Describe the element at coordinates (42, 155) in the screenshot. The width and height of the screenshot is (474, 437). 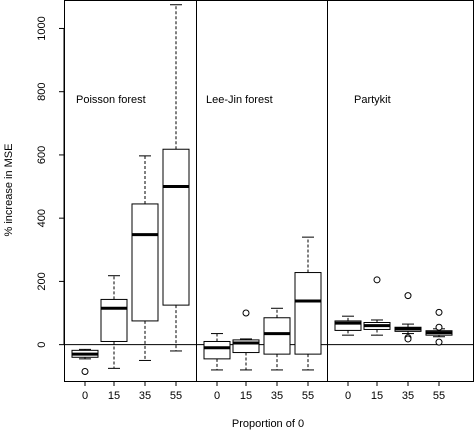
I see `y-tick-label: 600` at that location.